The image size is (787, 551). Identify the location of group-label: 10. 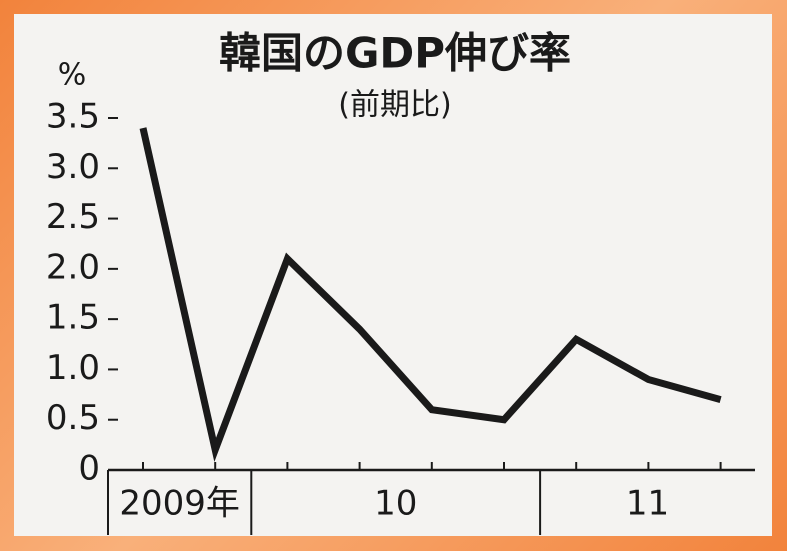
(395, 504).